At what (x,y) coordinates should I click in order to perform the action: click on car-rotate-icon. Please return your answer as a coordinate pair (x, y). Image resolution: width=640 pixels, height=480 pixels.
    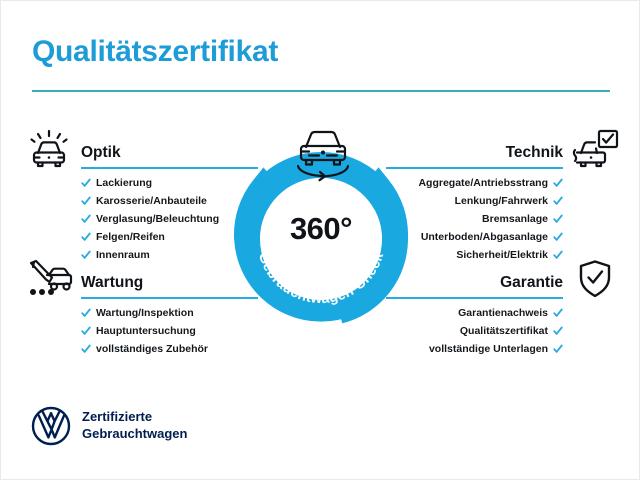
    Looking at the image, I should click on (323, 156).